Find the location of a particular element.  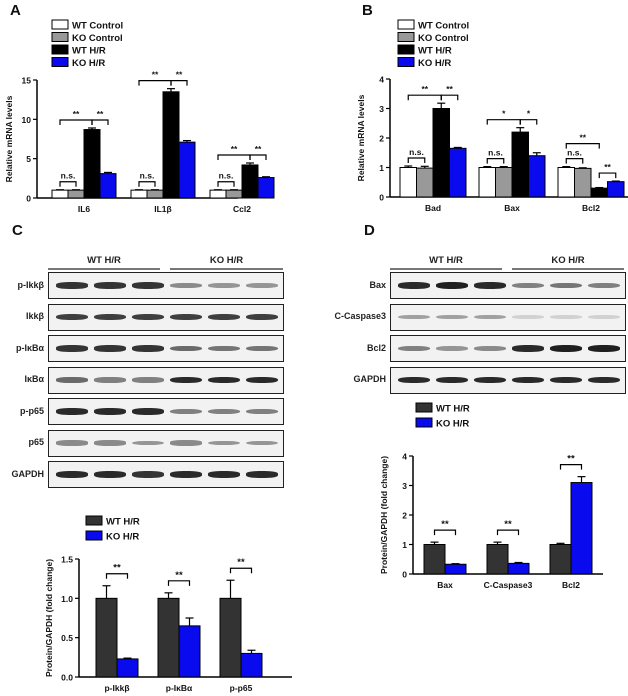

blot-row-label: p-IκBα is located at coordinates (29, 347).